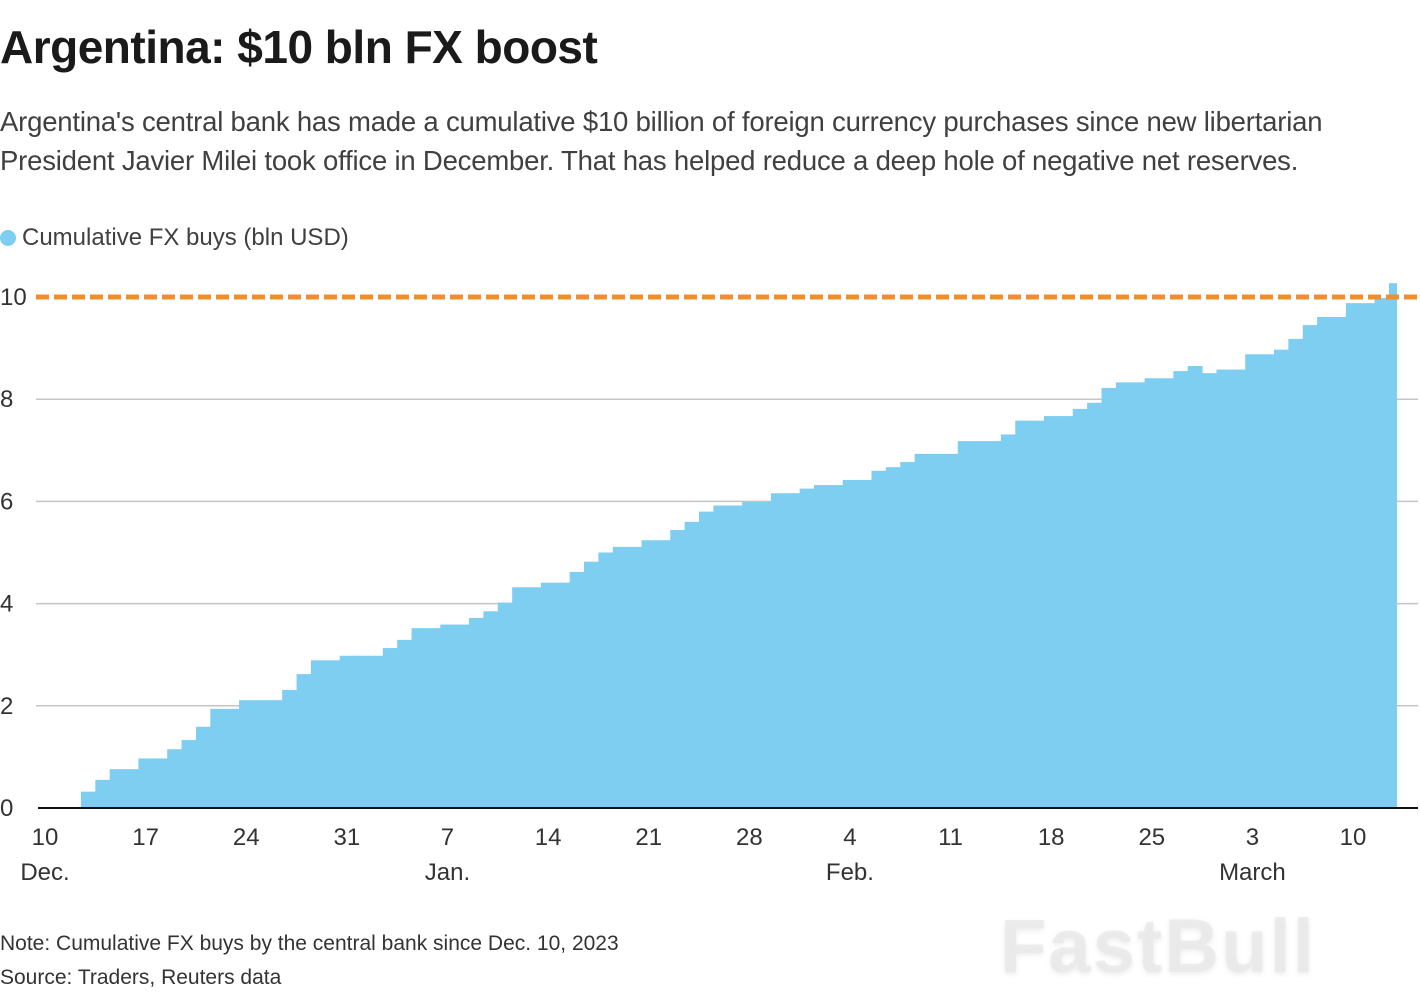 The width and height of the screenshot is (1420, 1000). Describe the element at coordinates (950, 837) in the screenshot. I see `x-tick-label: 11` at that location.